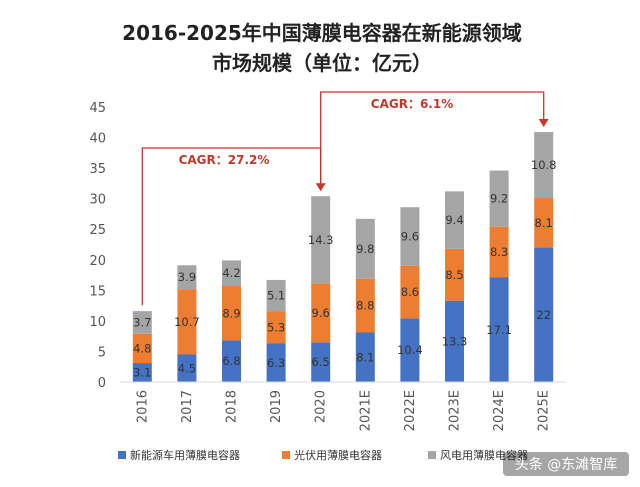 This screenshot has height=487, width=640. I want to click on data-label: 6.8, so click(231, 361).